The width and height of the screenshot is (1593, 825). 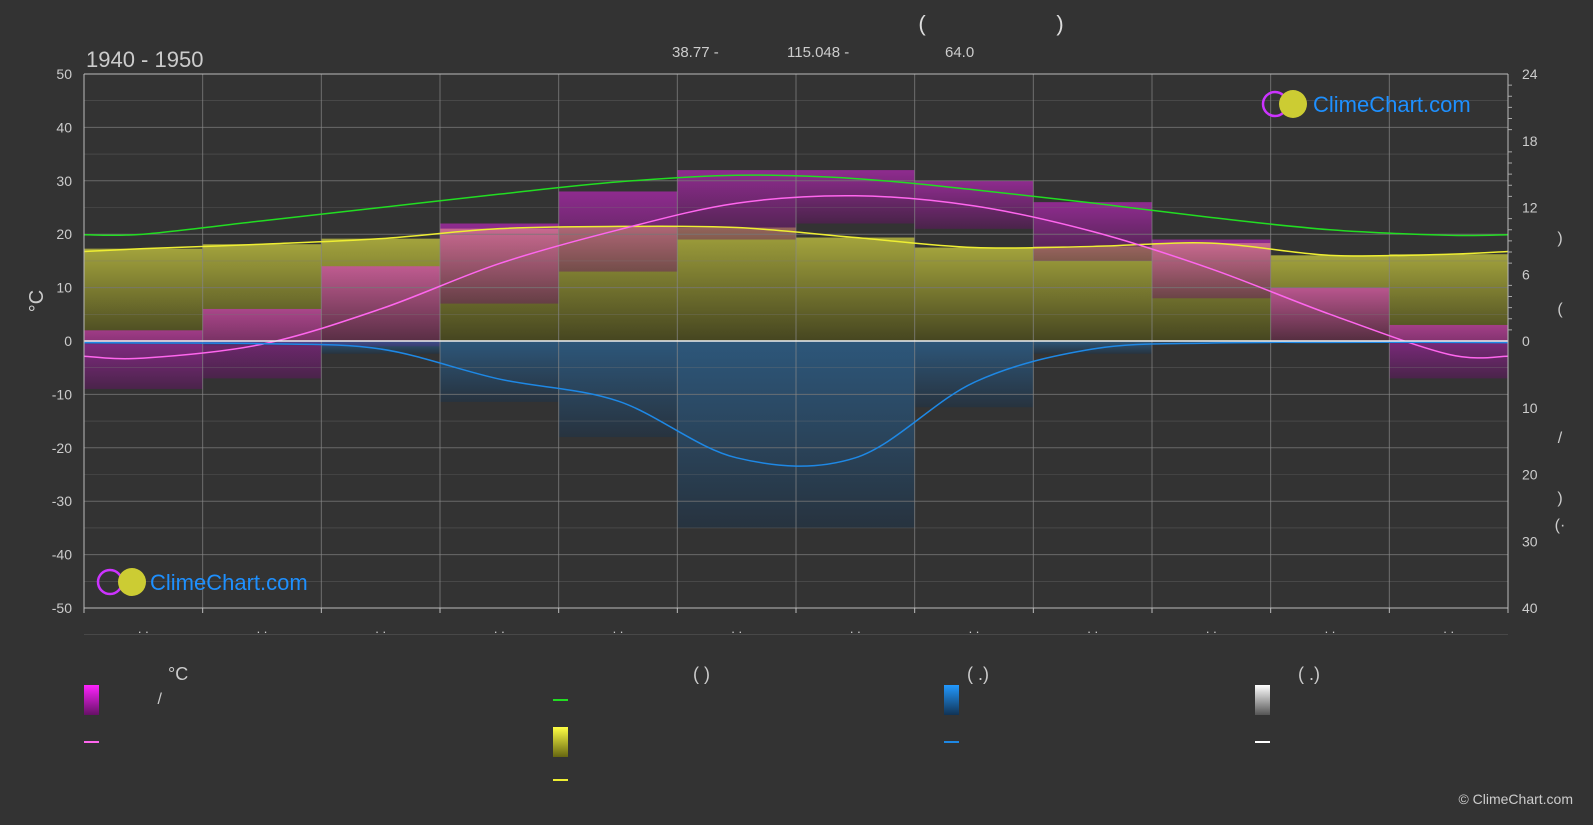 I want to click on latitude-label: 38.77 -, so click(x=695, y=52).